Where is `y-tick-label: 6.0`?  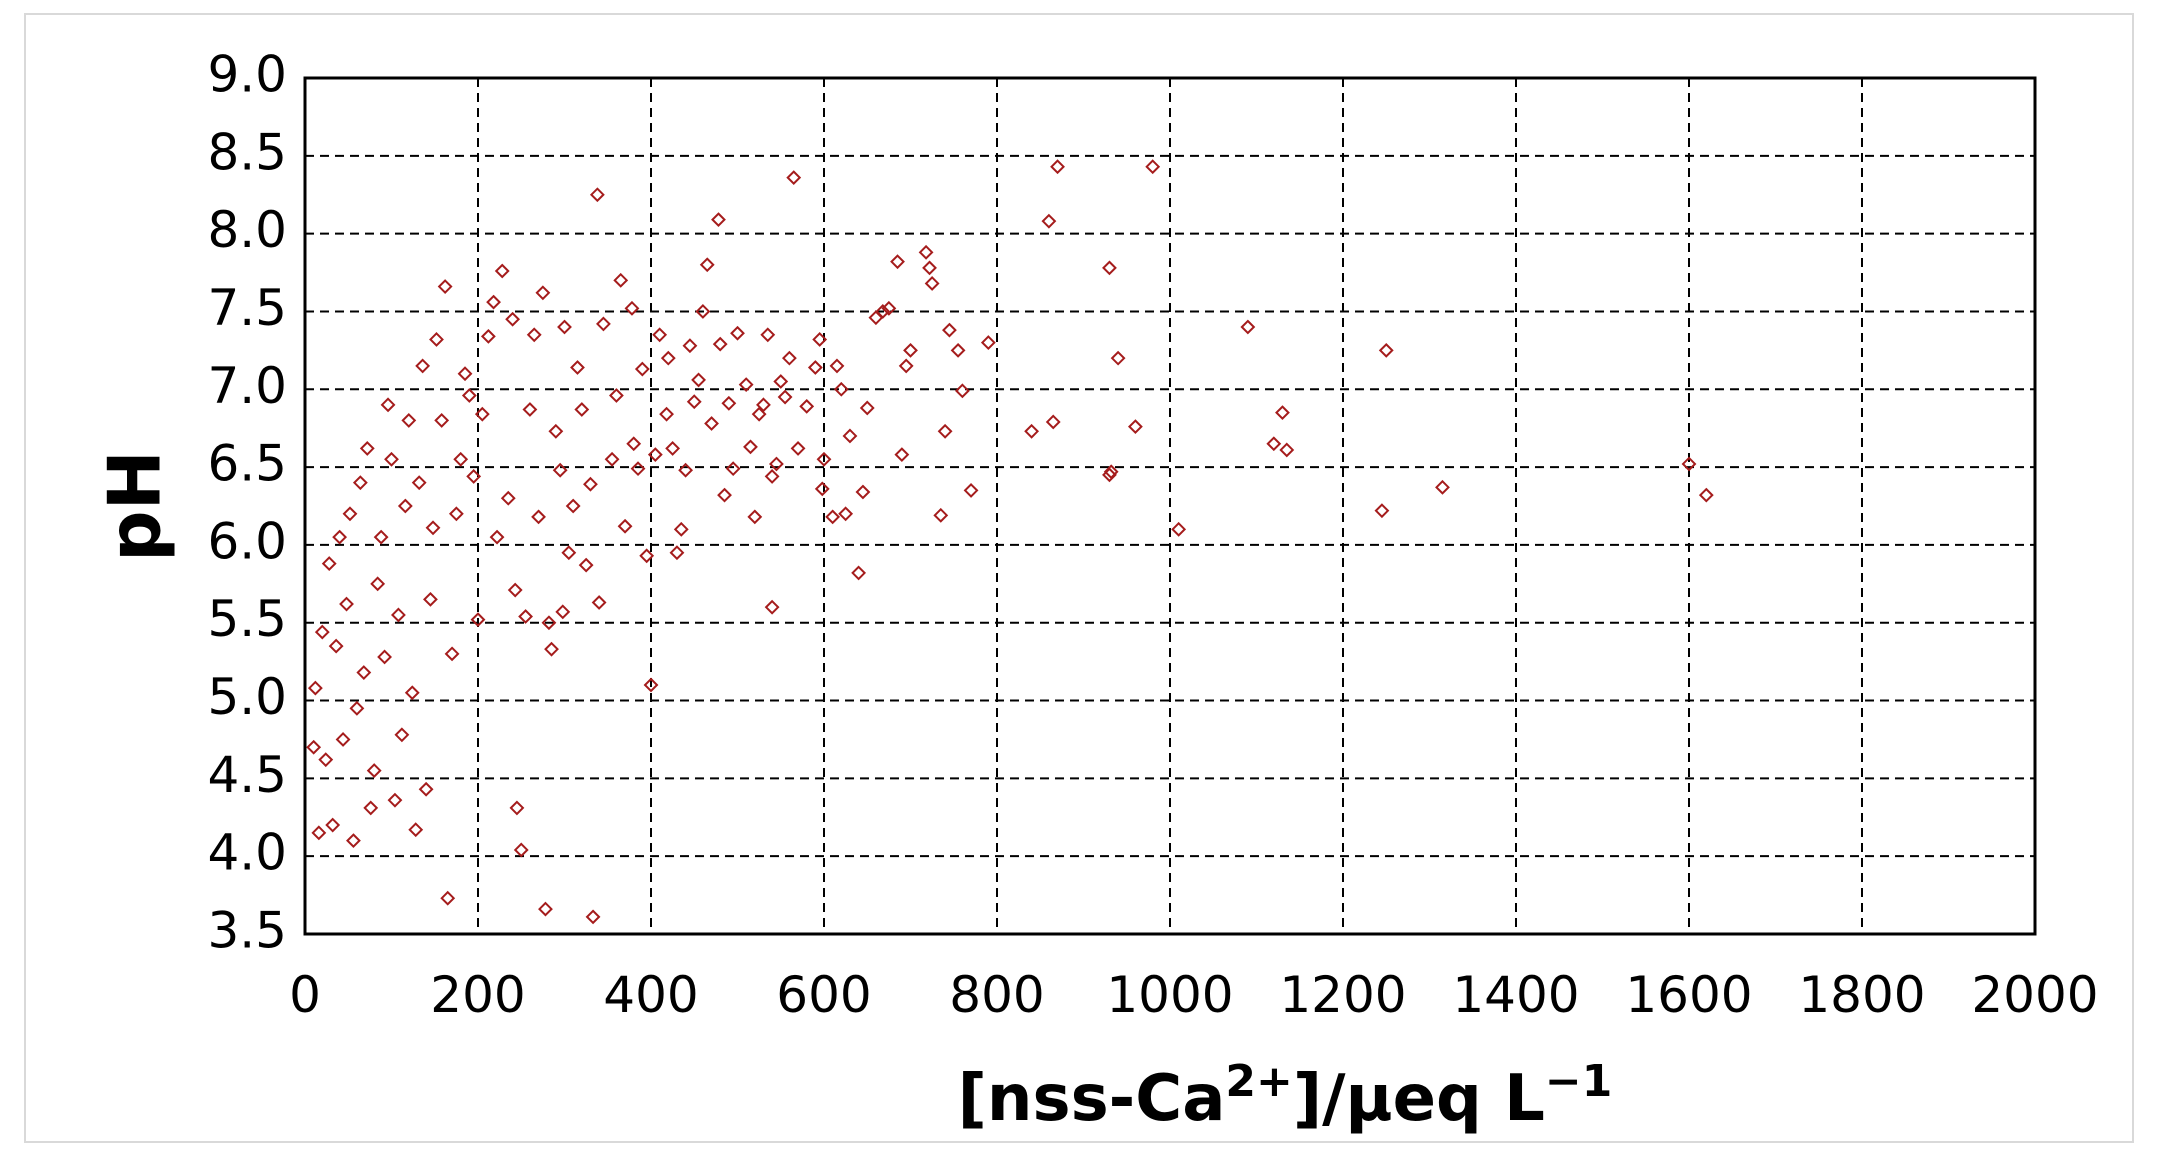 y-tick-label: 6.0 is located at coordinates (247, 541).